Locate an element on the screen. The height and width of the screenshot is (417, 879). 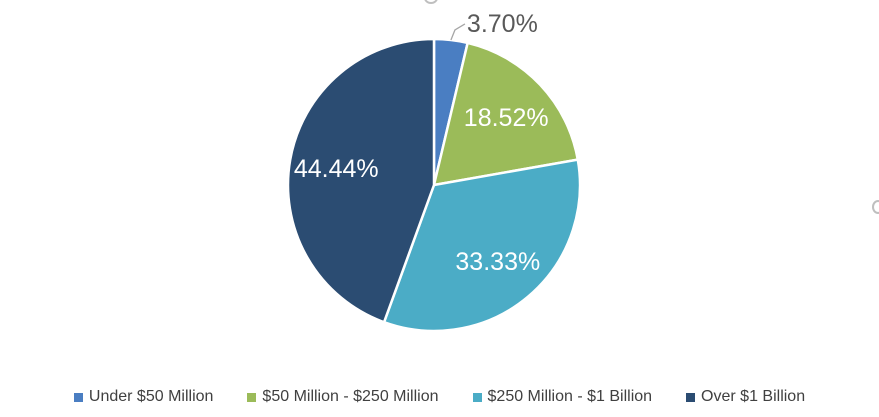
data-label-over-1-billion: 44.44% is located at coordinates (336, 169).